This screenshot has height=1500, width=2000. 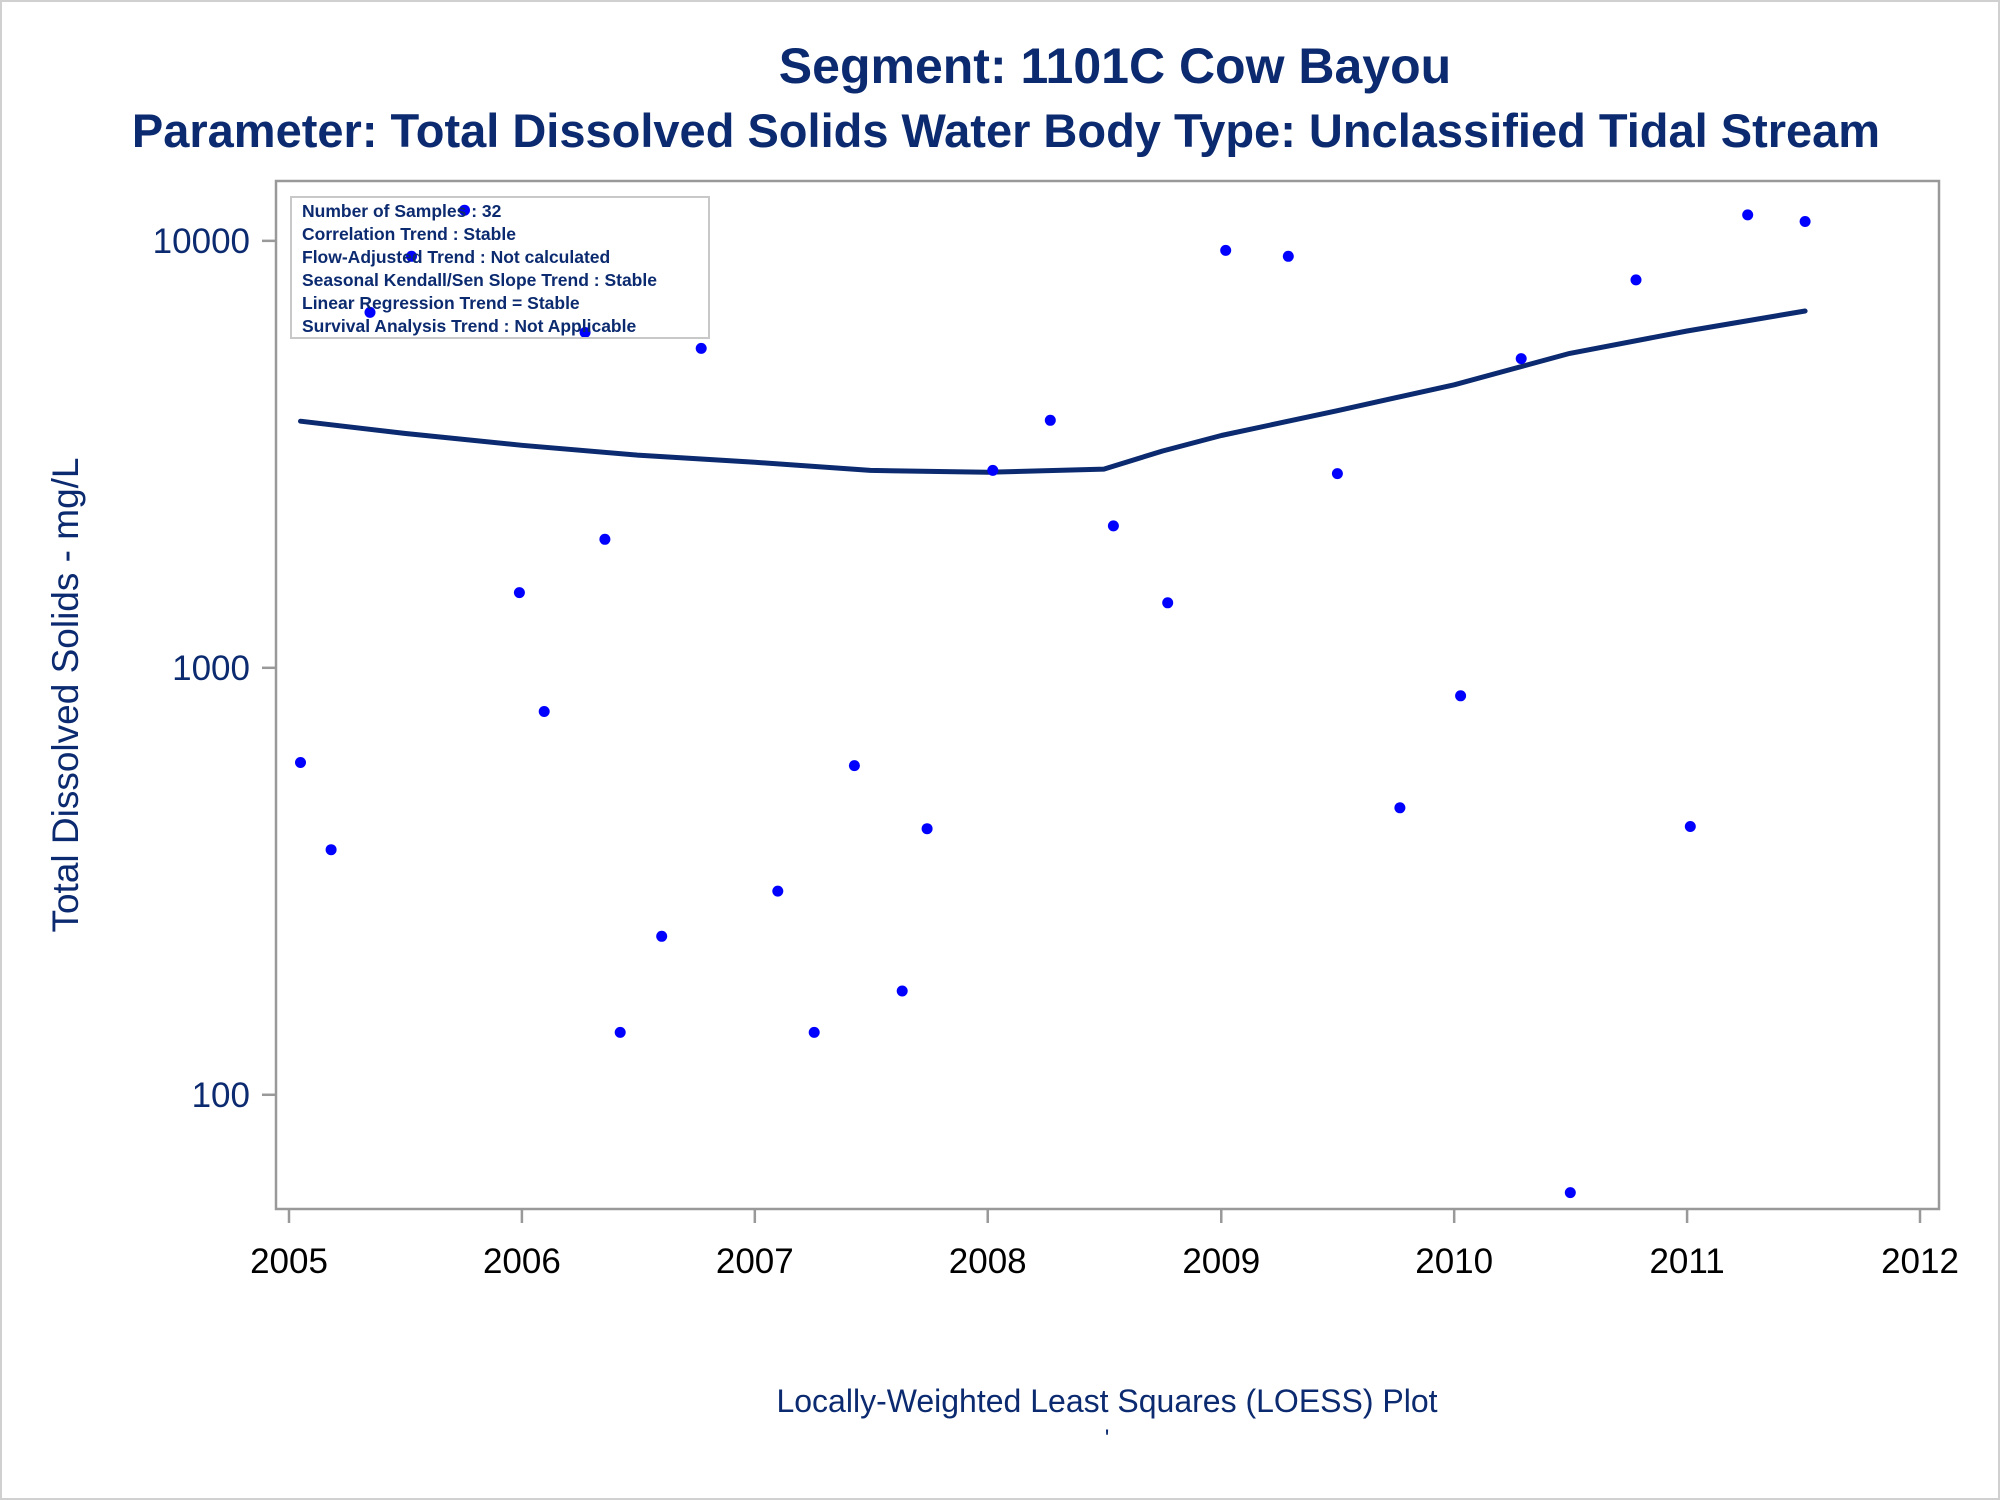 What do you see at coordinates (289, 1261) in the screenshot?
I see `x-tick-label: 2005` at bounding box center [289, 1261].